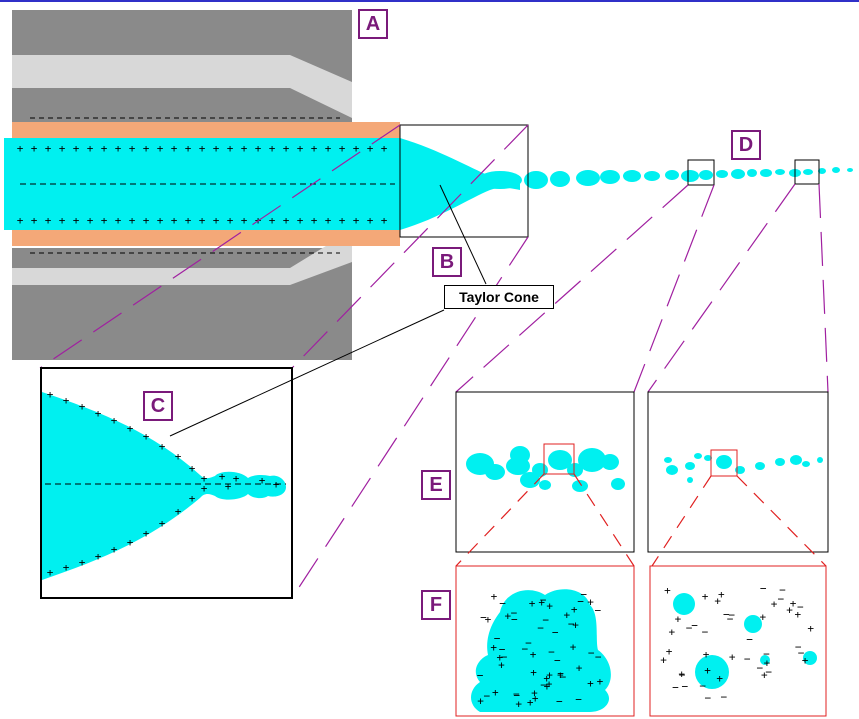 Image resolution: width=859 pixels, height=719 pixels. I want to click on callout-leader-b, so click(463, 234).